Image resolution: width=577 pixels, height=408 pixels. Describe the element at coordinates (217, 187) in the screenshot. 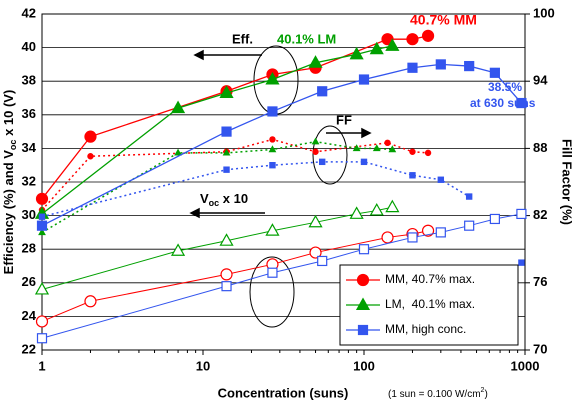

I see `series-line` at that location.